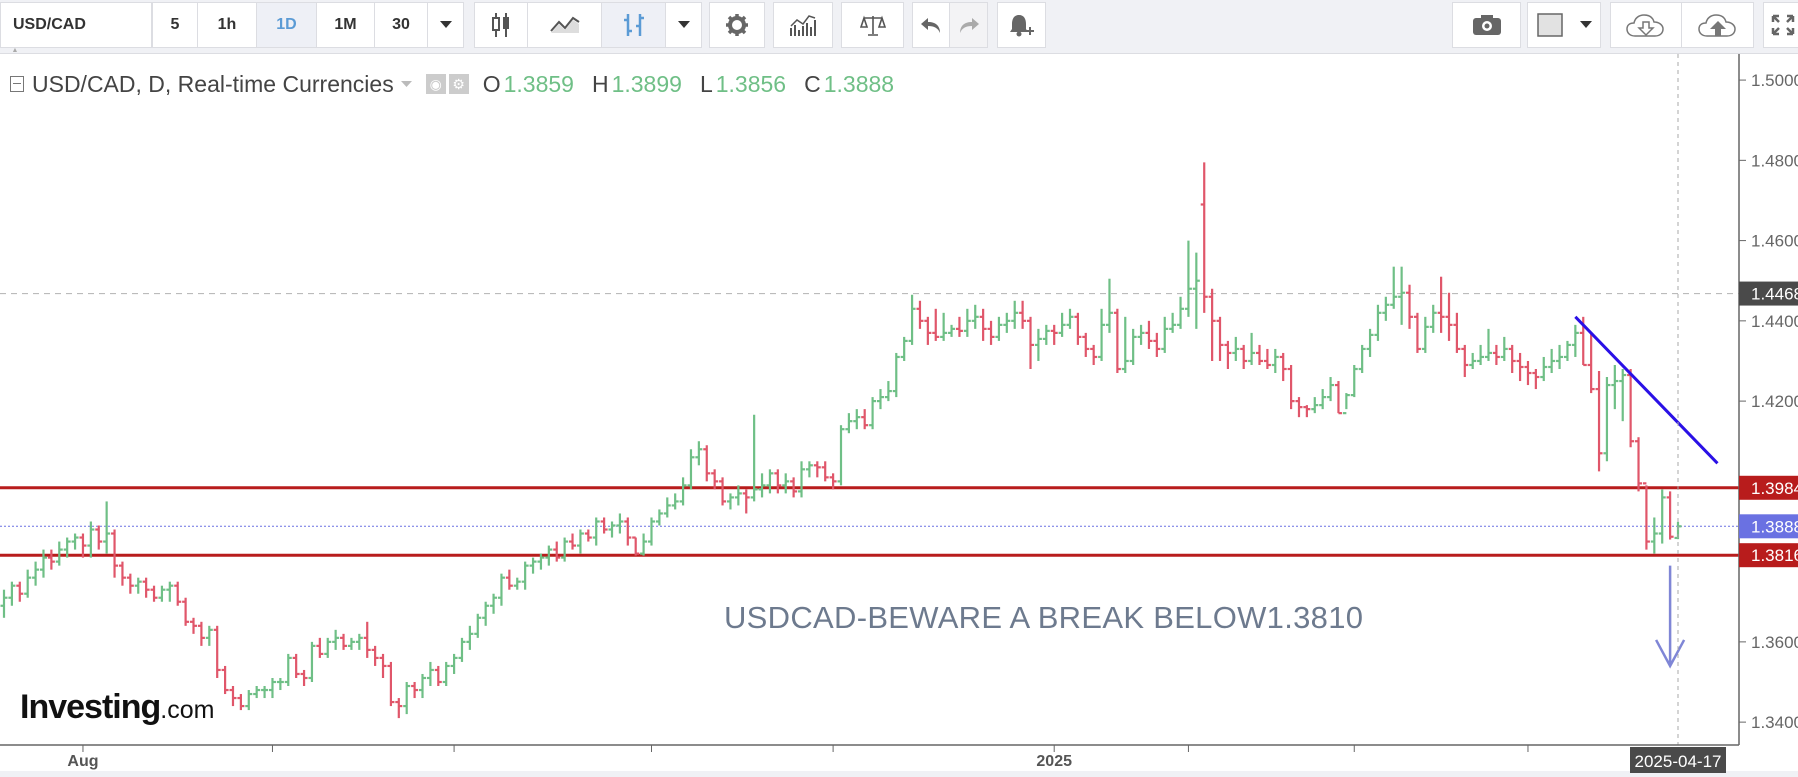 The height and width of the screenshot is (777, 1798). What do you see at coordinates (1774, 642) in the screenshot?
I see `y-tick-label: 1.3600` at bounding box center [1774, 642].